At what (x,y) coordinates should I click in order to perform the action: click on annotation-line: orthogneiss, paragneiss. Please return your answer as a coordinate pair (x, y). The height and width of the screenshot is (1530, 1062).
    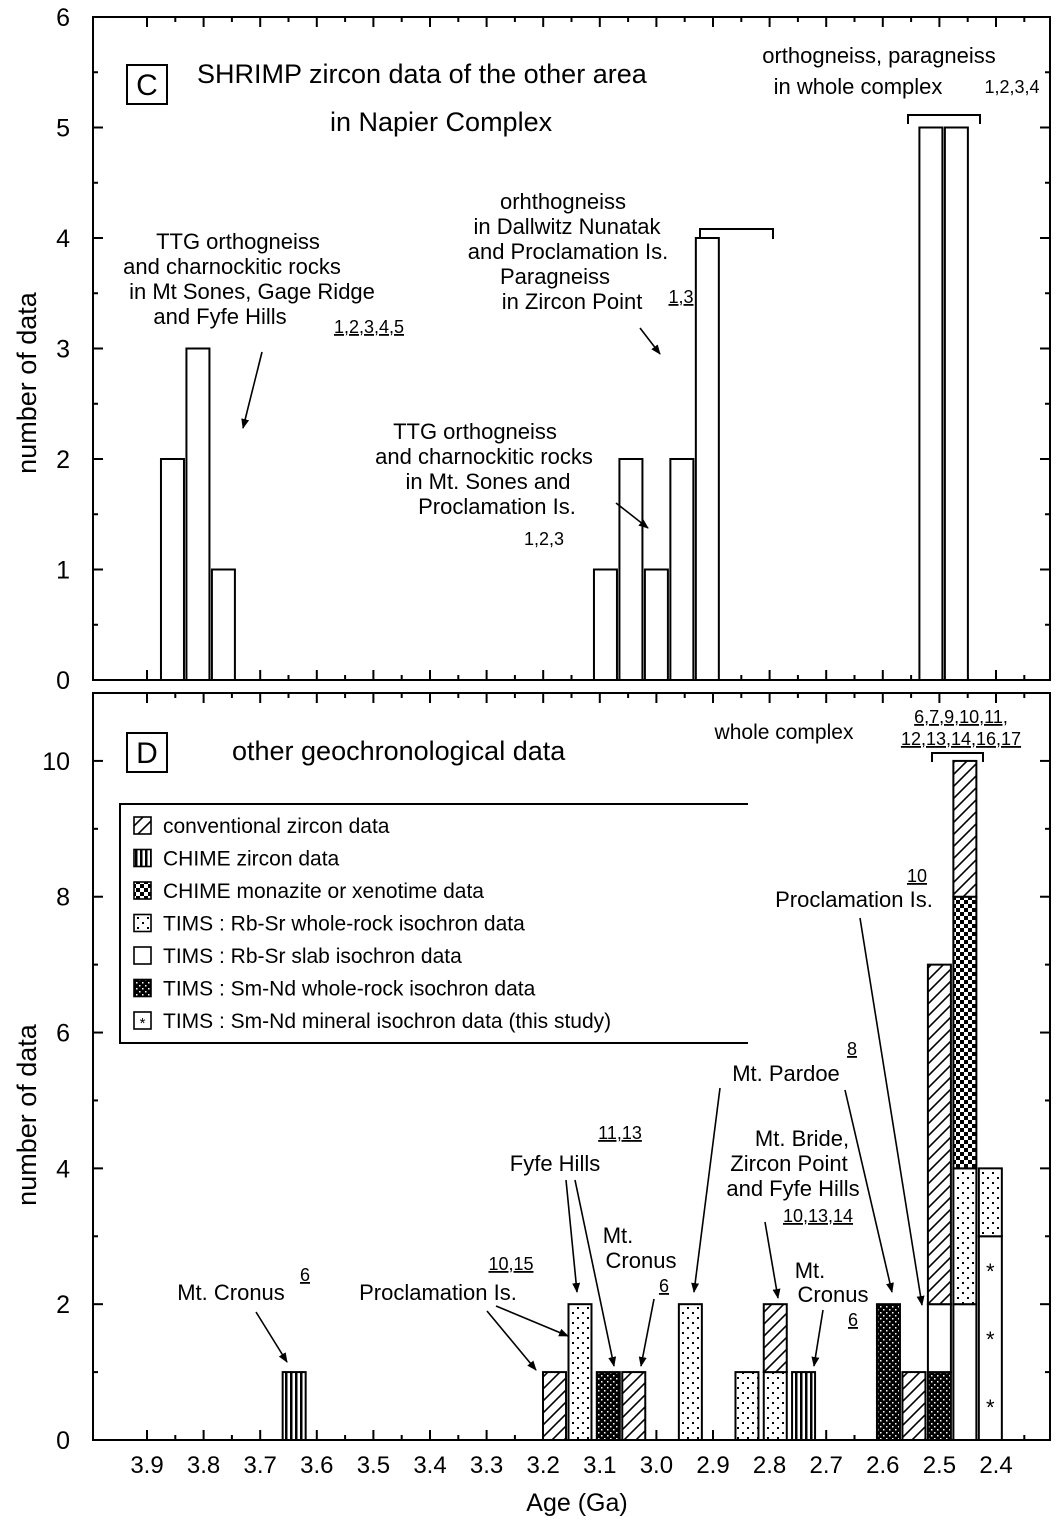
    Looking at the image, I should click on (879, 55).